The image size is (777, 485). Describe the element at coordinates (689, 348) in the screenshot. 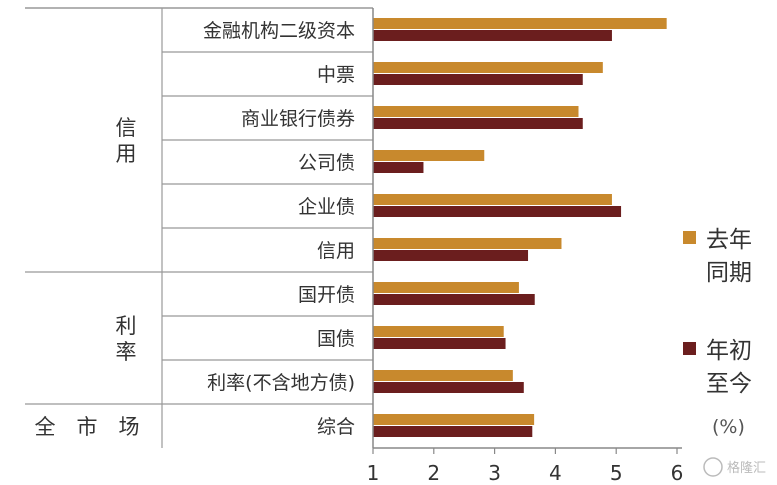

I see `legend-swatch-ytd` at that location.